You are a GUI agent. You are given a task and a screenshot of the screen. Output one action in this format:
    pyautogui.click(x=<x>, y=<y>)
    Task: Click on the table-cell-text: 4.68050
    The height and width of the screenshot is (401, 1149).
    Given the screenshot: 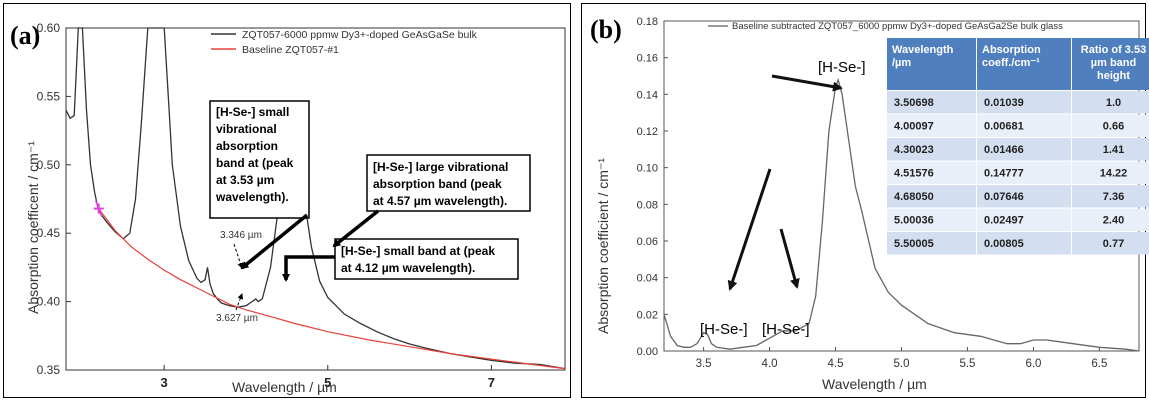 What is the action you would take?
    pyautogui.click(x=914, y=197)
    